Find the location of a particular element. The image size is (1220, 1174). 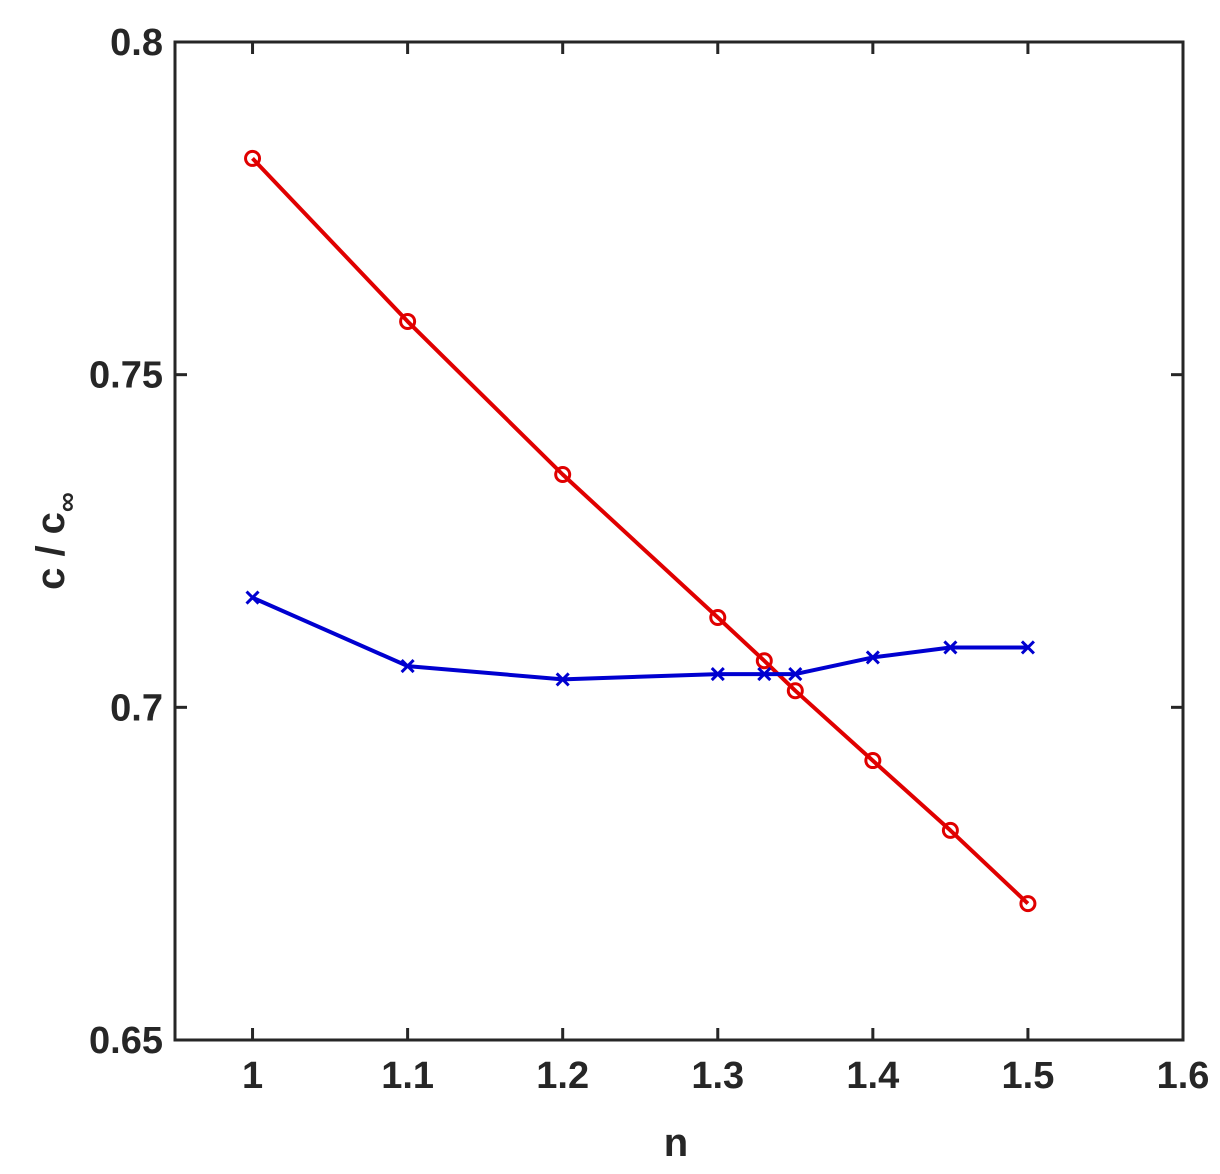

y-axis-label-main: c / c is located at coordinates (51, 551).